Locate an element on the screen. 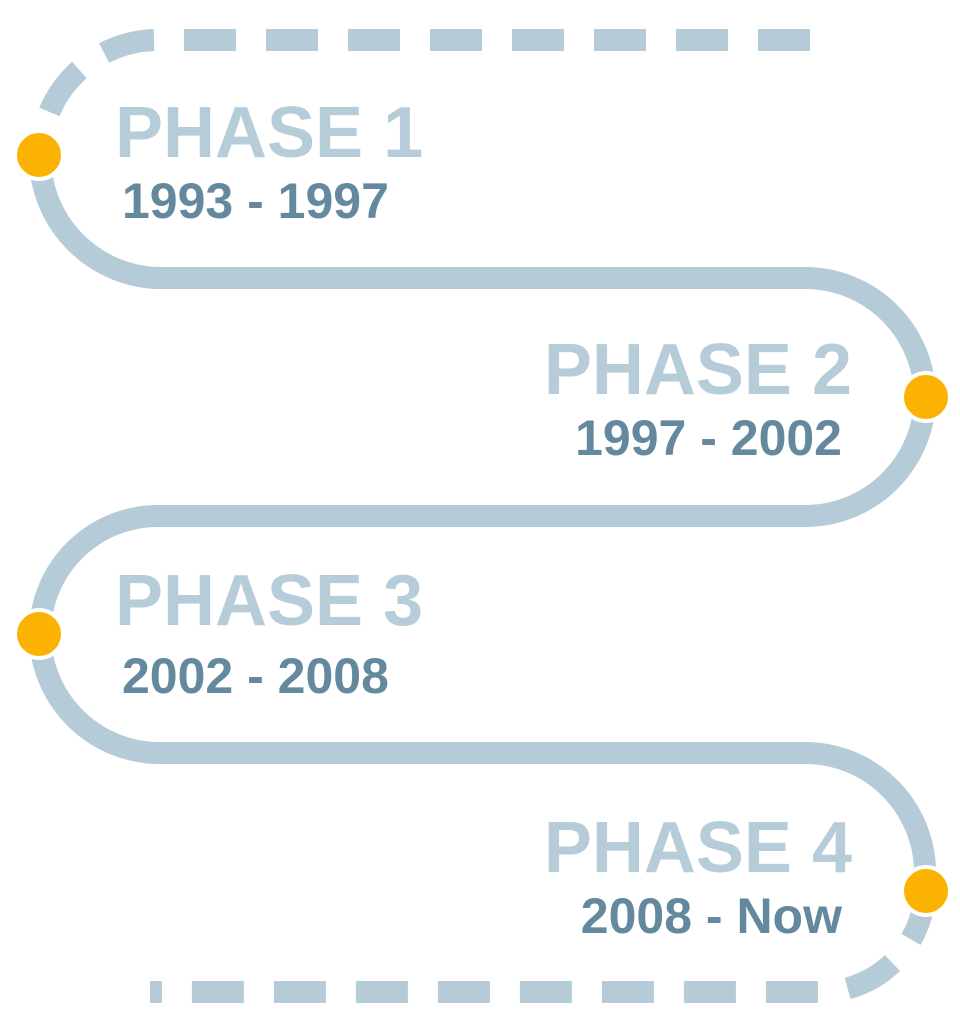  phase-4-title: PHASE 4 is located at coordinates (698, 848).